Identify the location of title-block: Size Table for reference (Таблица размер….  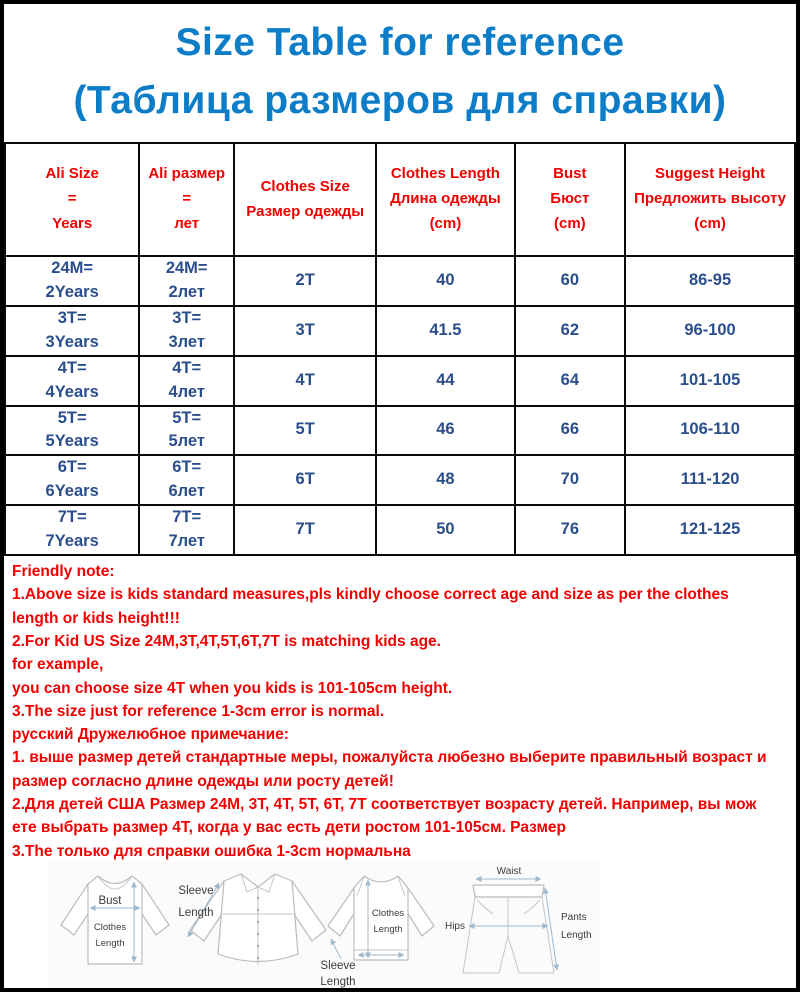
(400, 73).